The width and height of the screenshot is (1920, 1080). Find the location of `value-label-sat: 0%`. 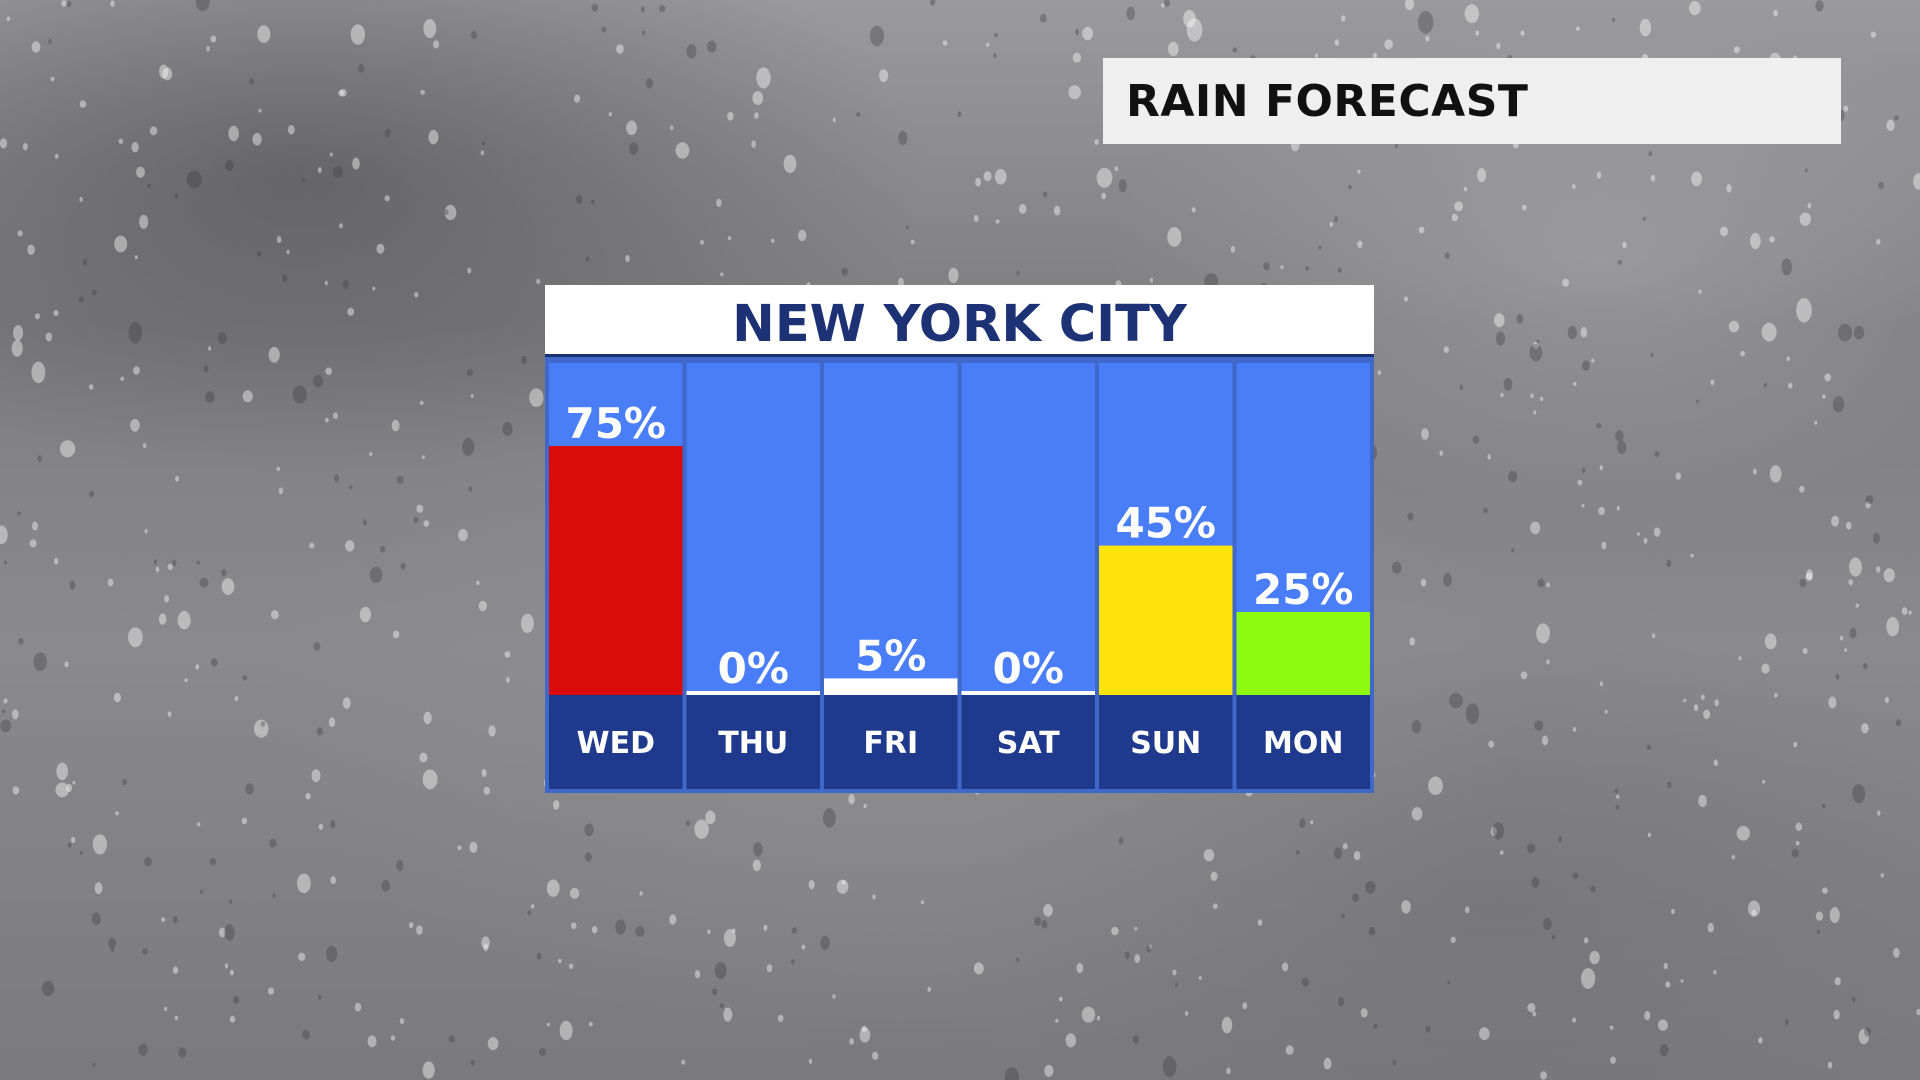

value-label-sat: 0% is located at coordinates (1028, 668).